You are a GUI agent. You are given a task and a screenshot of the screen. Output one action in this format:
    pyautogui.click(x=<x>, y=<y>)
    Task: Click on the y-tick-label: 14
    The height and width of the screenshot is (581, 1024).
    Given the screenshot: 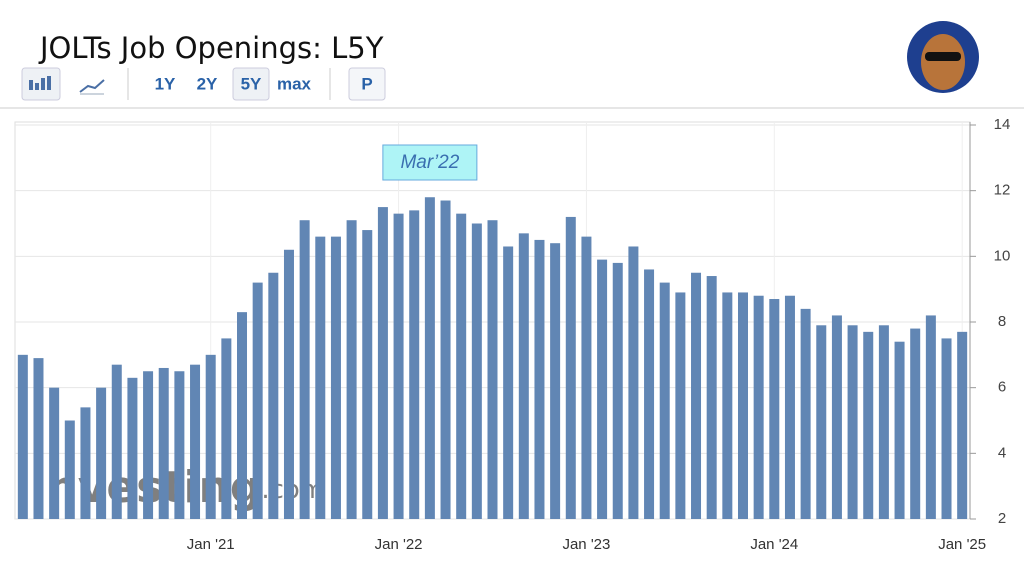 What is the action you would take?
    pyautogui.click(x=1002, y=124)
    